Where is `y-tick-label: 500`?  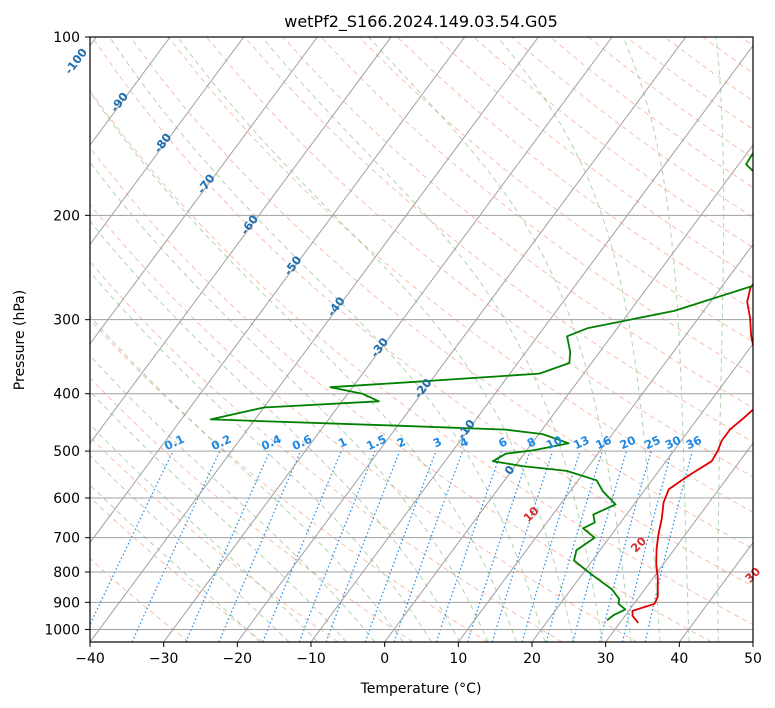 y-tick-label: 500 is located at coordinates (66, 452).